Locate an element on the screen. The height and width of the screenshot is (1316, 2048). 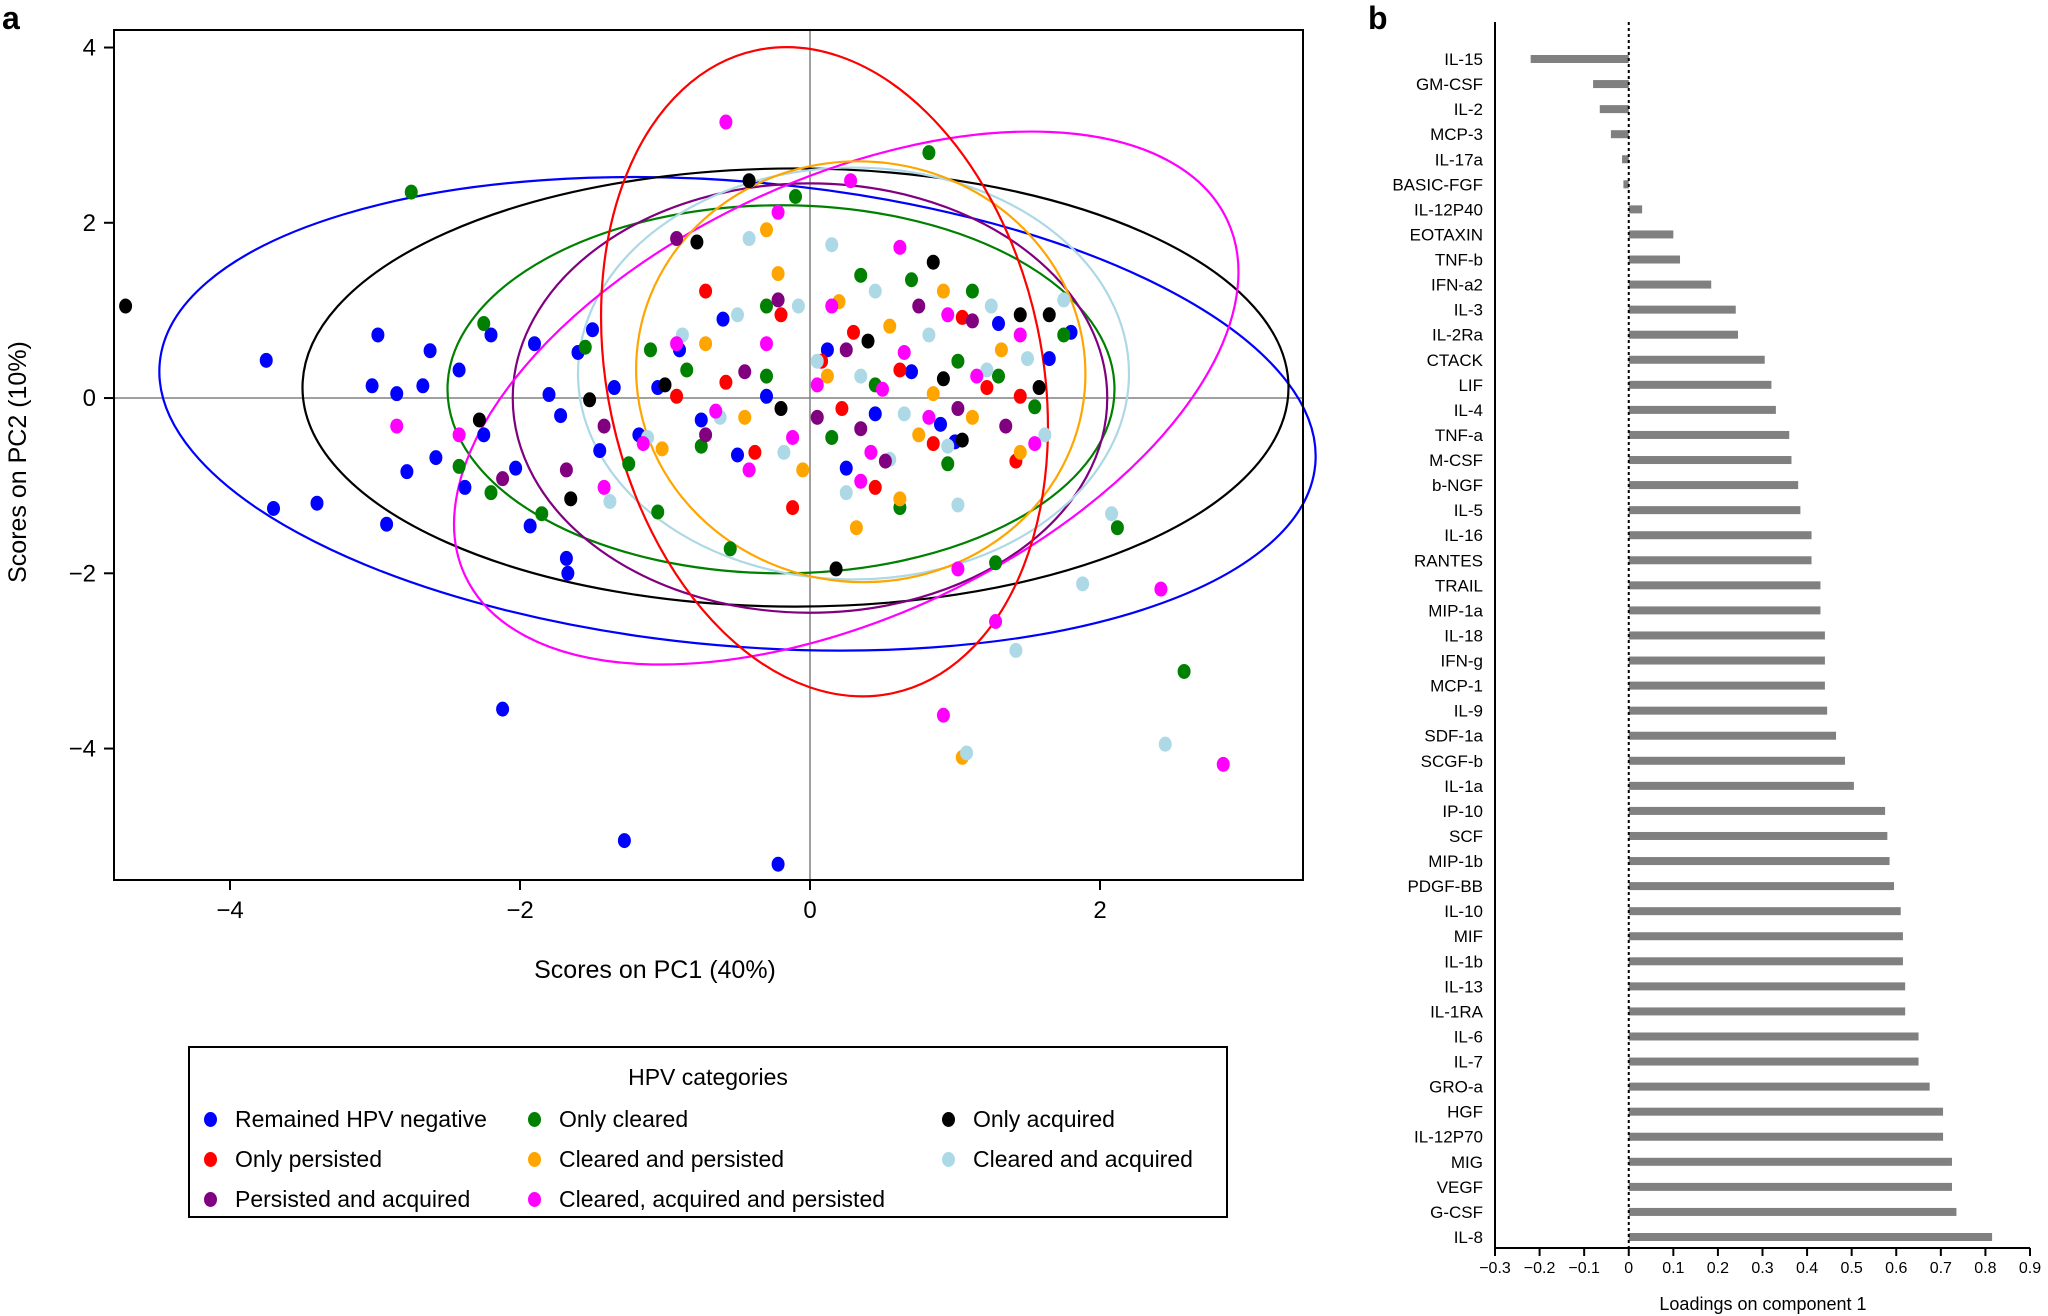
bar-x-axis-ticks: −0.3 −0.2 −0.1 0 0.1 0.2 0.3 0.4 0.5 0.6 0.7 0.8 0.9 is located at coordinates (1760, 1262).